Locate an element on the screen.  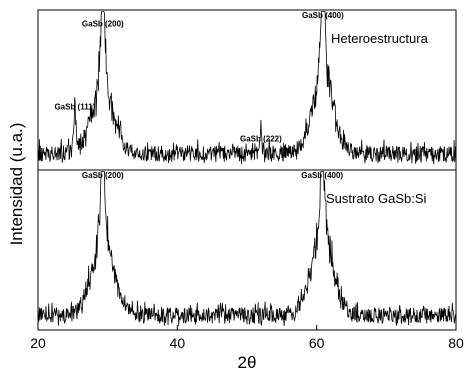
x-tick-label: 40 is located at coordinates (178, 343).